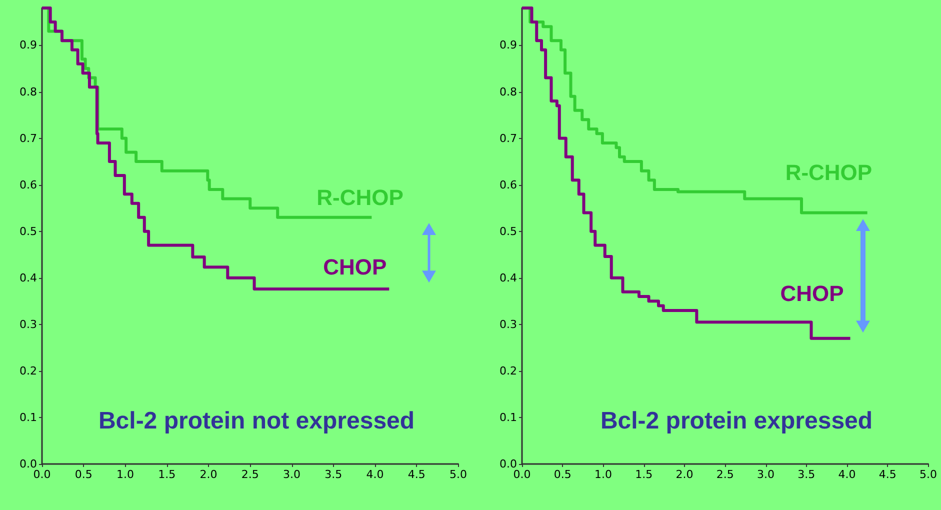 This screenshot has height=510, width=941. I want to click on text: Bcl-2 protein not expressed, so click(256, 421).